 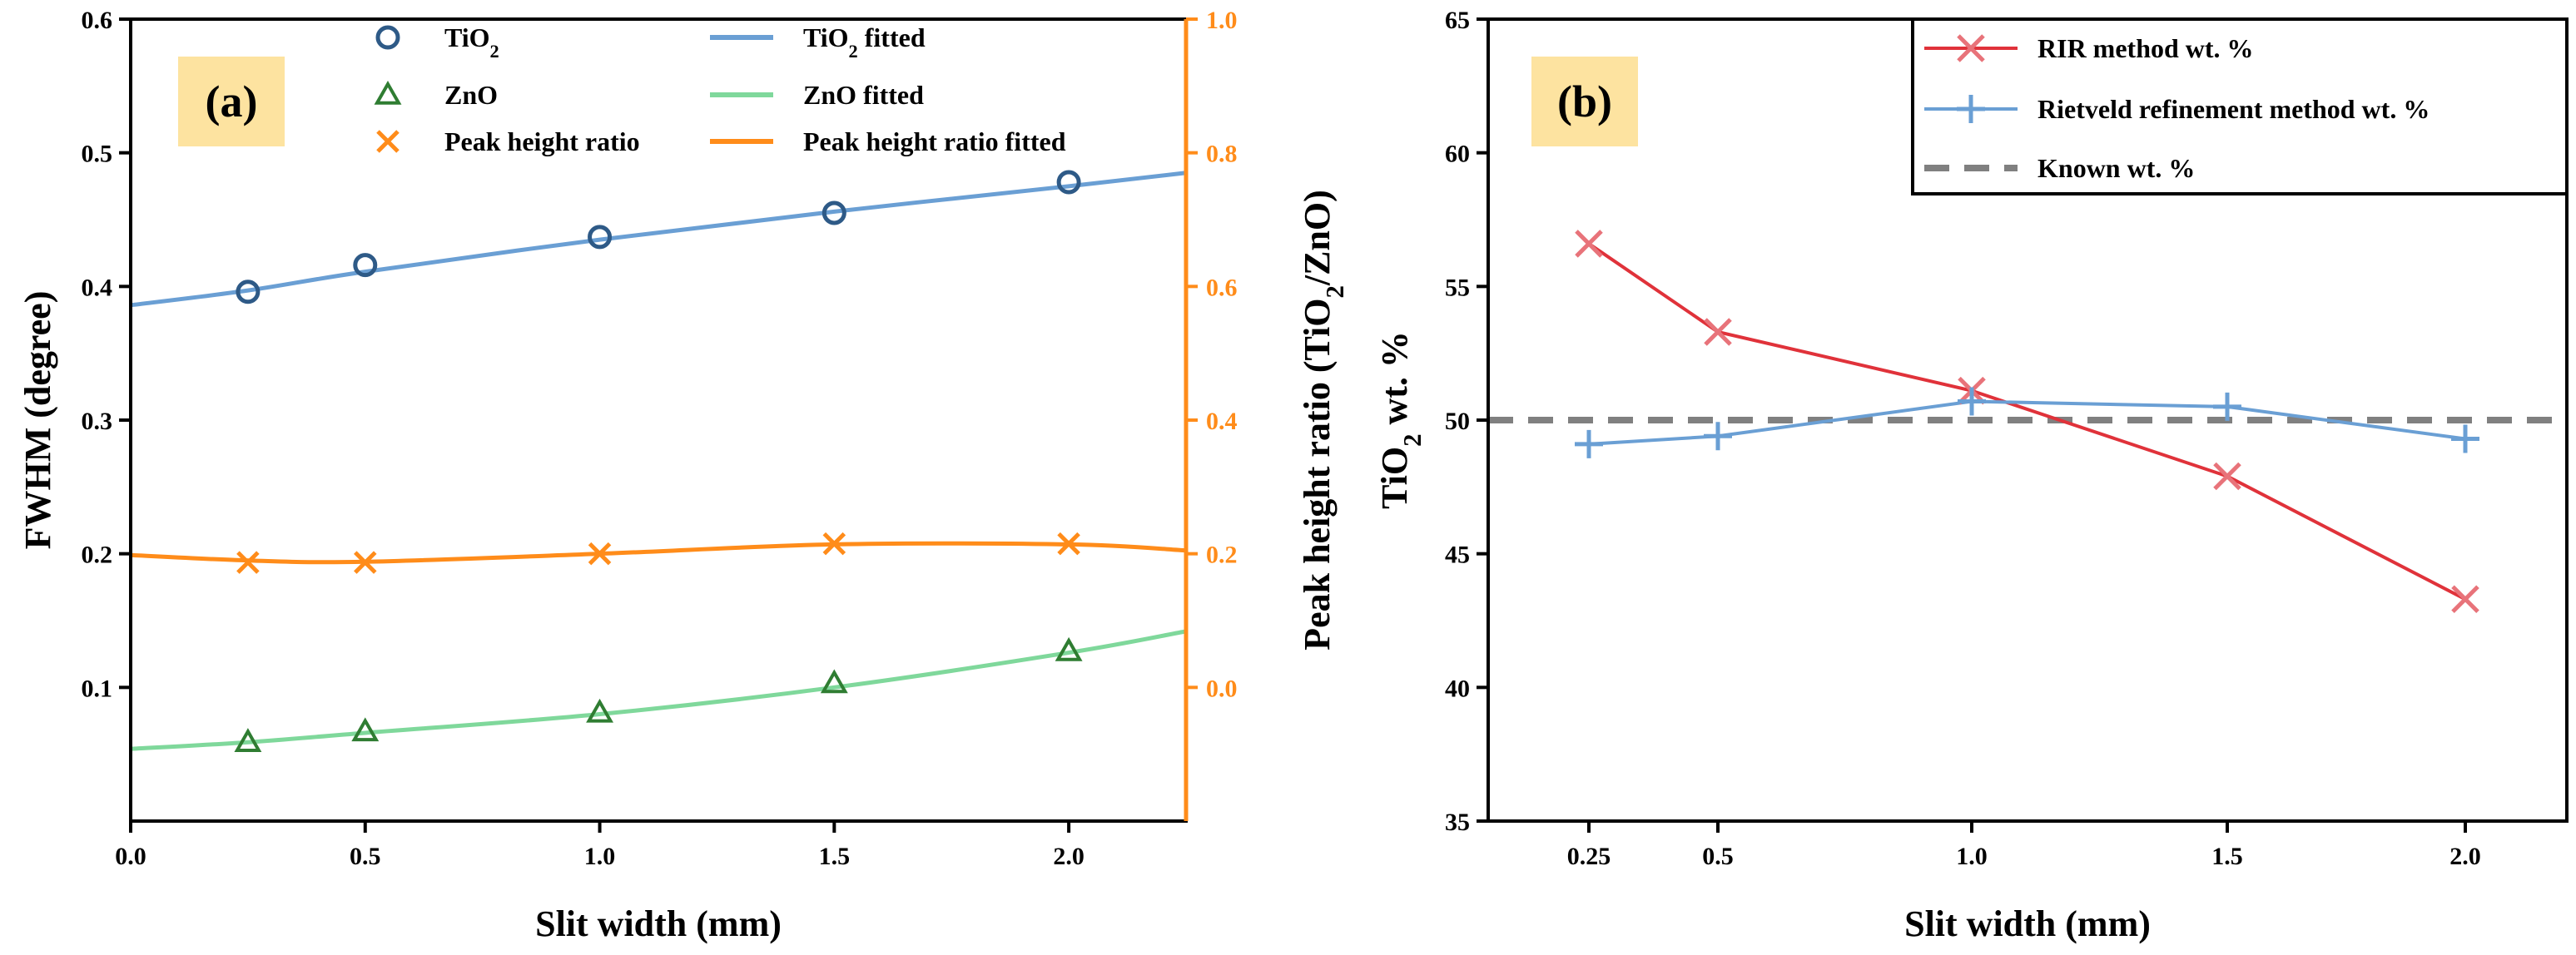 I want to click on legend-a-text-zno_fit: ZnO fitted, so click(x=864, y=95).